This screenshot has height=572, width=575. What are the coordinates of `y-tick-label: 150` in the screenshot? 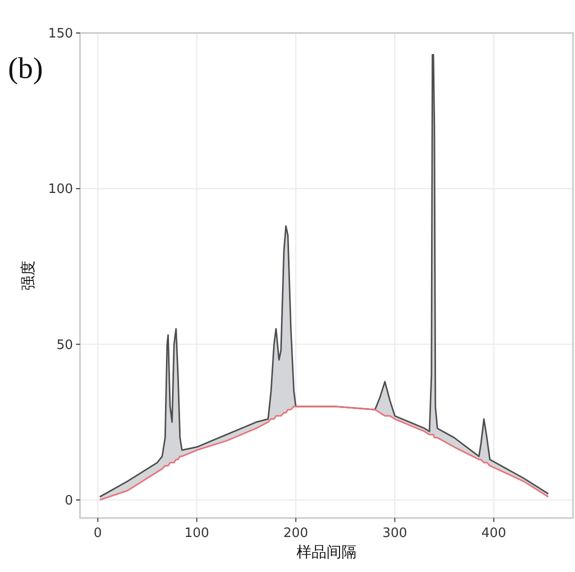 It's located at (60, 34).